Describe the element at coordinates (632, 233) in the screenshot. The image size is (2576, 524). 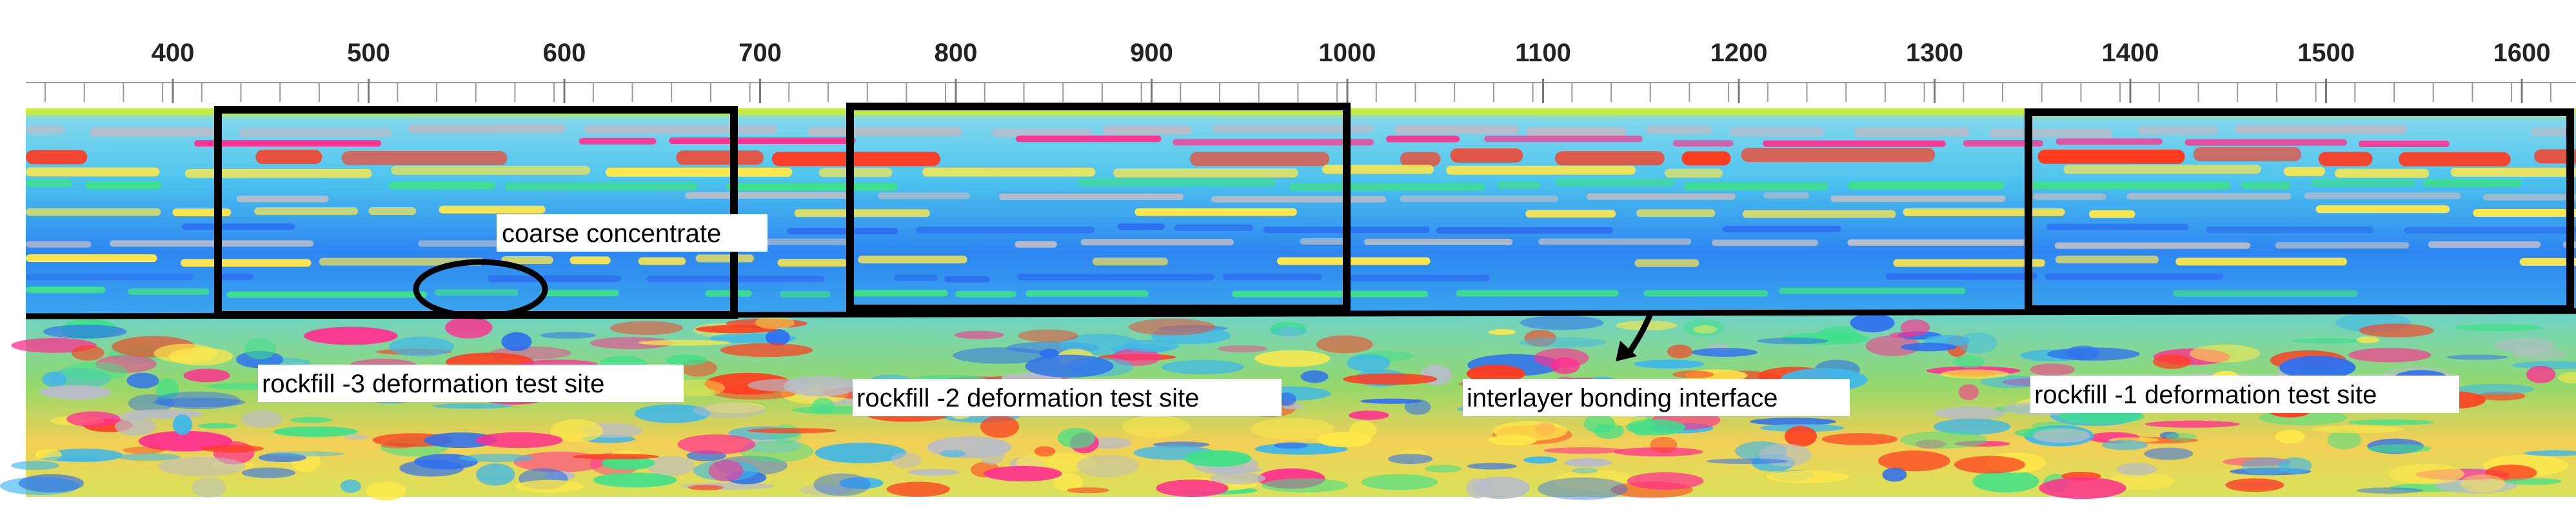
I see `label-coarse-concentrate: coarse concentrate` at that location.